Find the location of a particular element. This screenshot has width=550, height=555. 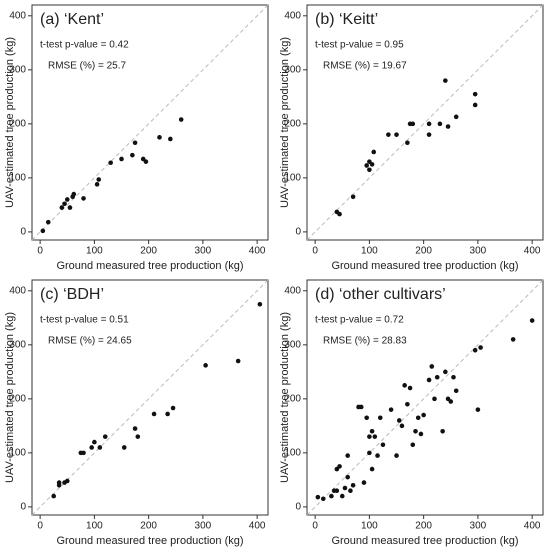

annotation: t-test p-value = 0.51 is located at coordinates (84, 320).